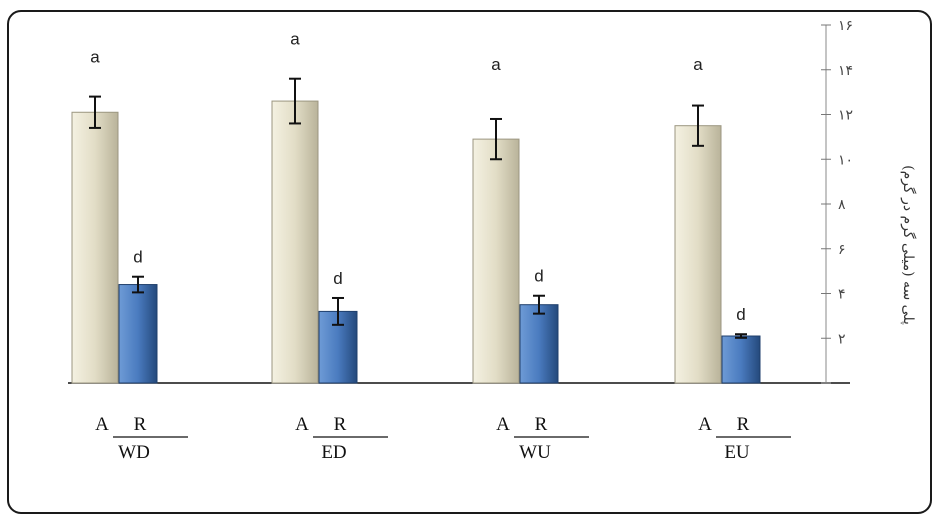  I want to click on y-tick-label: ۱۴, so click(845, 71).